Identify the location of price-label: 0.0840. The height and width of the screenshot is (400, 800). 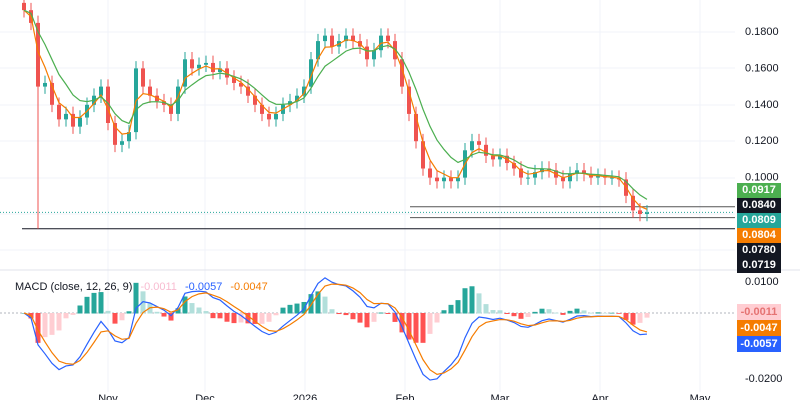
(759, 205).